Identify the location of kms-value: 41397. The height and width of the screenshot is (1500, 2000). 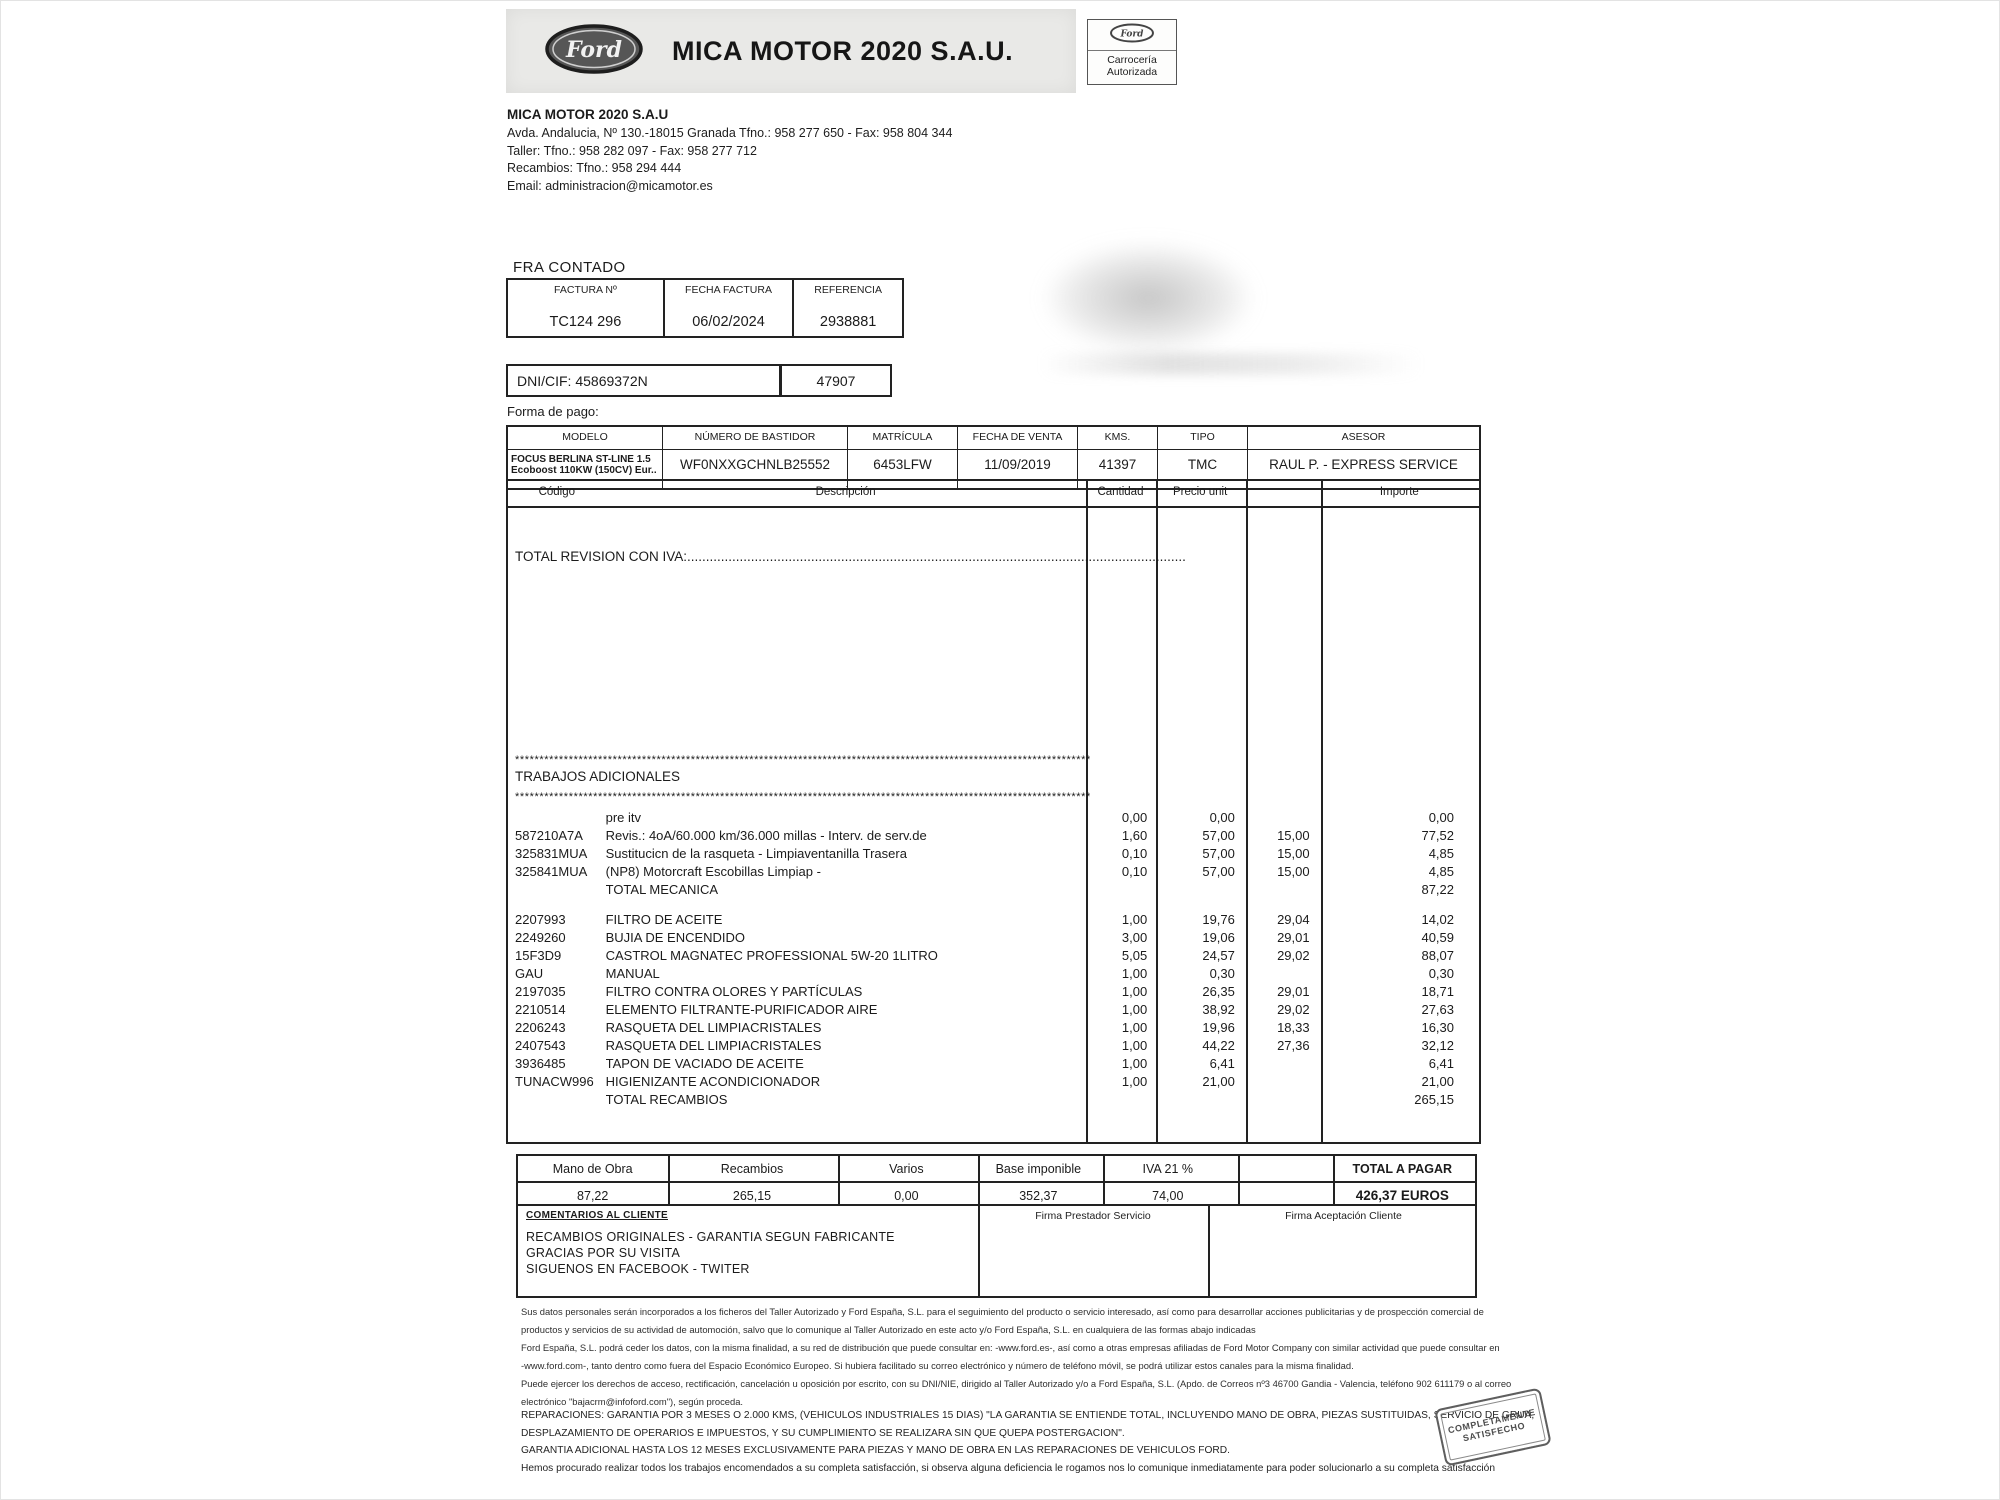
(1118, 469).